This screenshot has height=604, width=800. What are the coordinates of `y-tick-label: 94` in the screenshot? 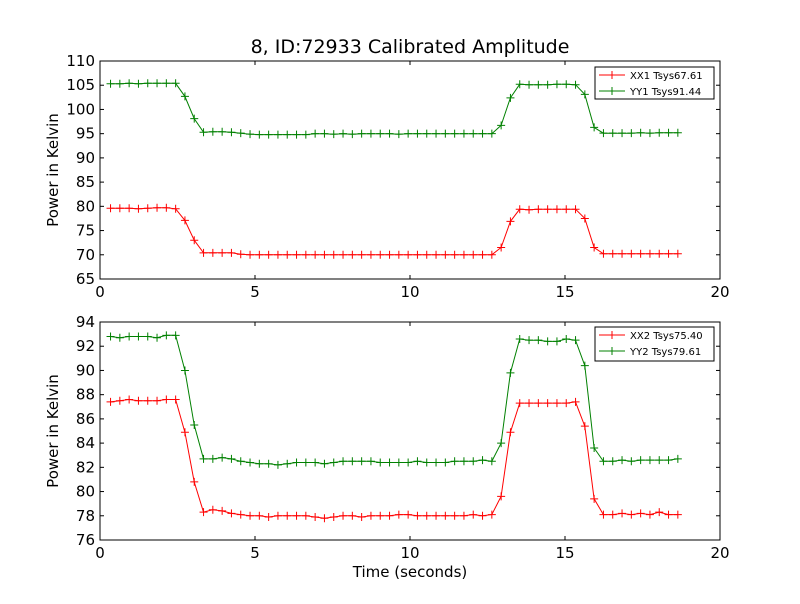 It's located at (85, 322).